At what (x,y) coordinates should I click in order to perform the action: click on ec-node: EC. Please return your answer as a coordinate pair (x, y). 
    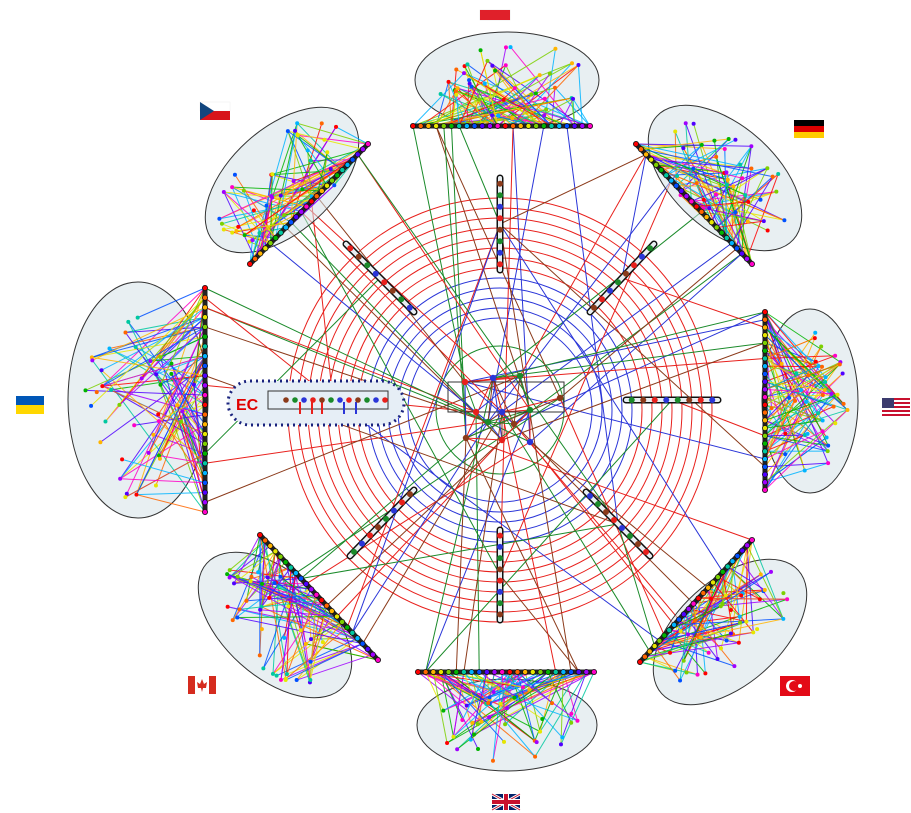
    Looking at the image, I should click on (316, 403).